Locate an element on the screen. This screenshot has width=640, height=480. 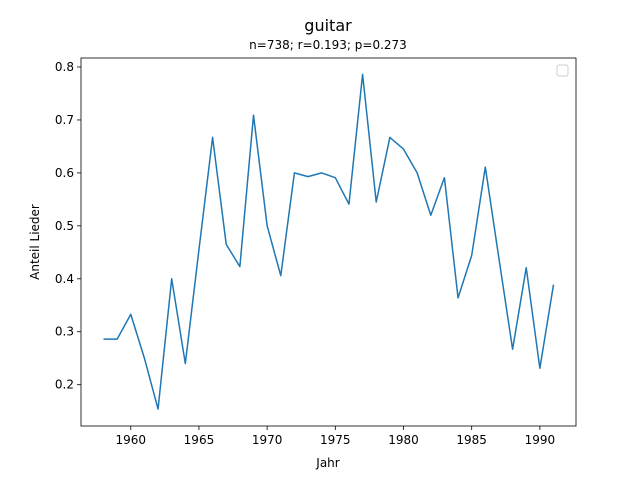
x-tick-label-1960: 1960 is located at coordinates (130, 440).